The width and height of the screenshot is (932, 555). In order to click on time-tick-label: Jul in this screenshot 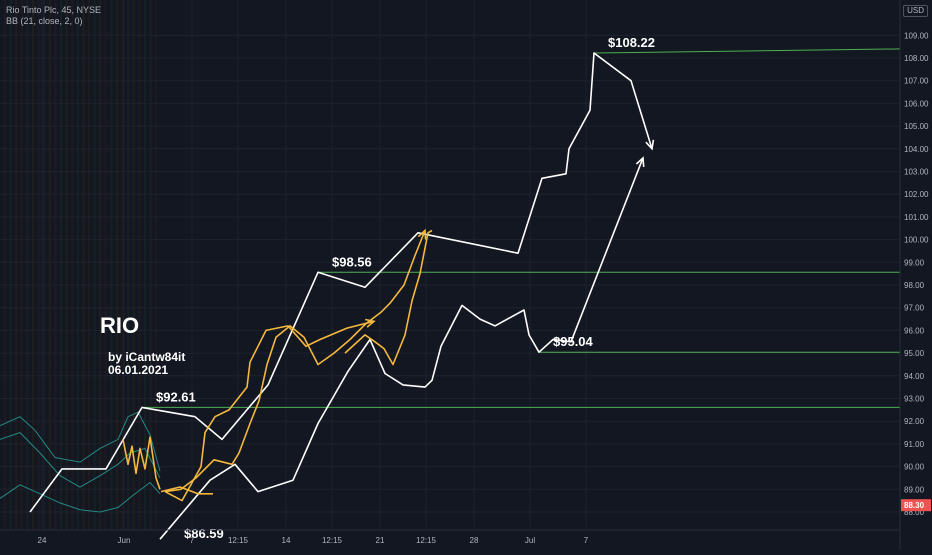, I will do `click(530, 540)`.